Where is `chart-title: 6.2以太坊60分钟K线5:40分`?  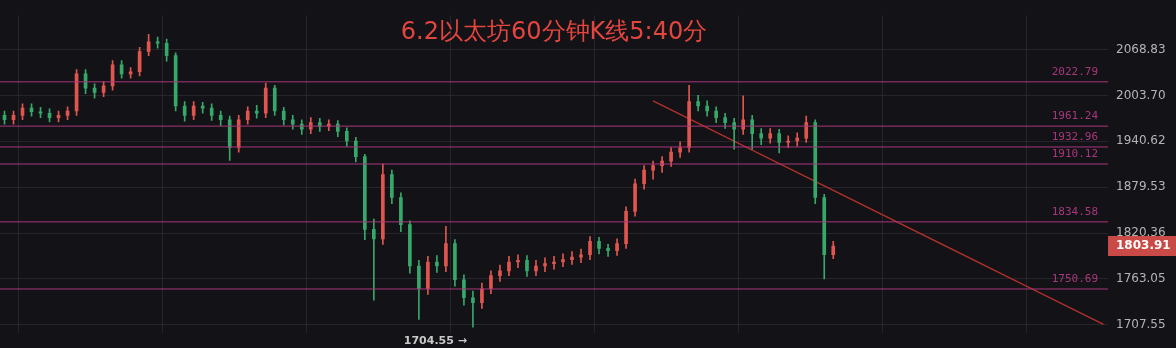
chart-title: 6.2以太坊60分钟K线5:40分 is located at coordinates (554, 31).